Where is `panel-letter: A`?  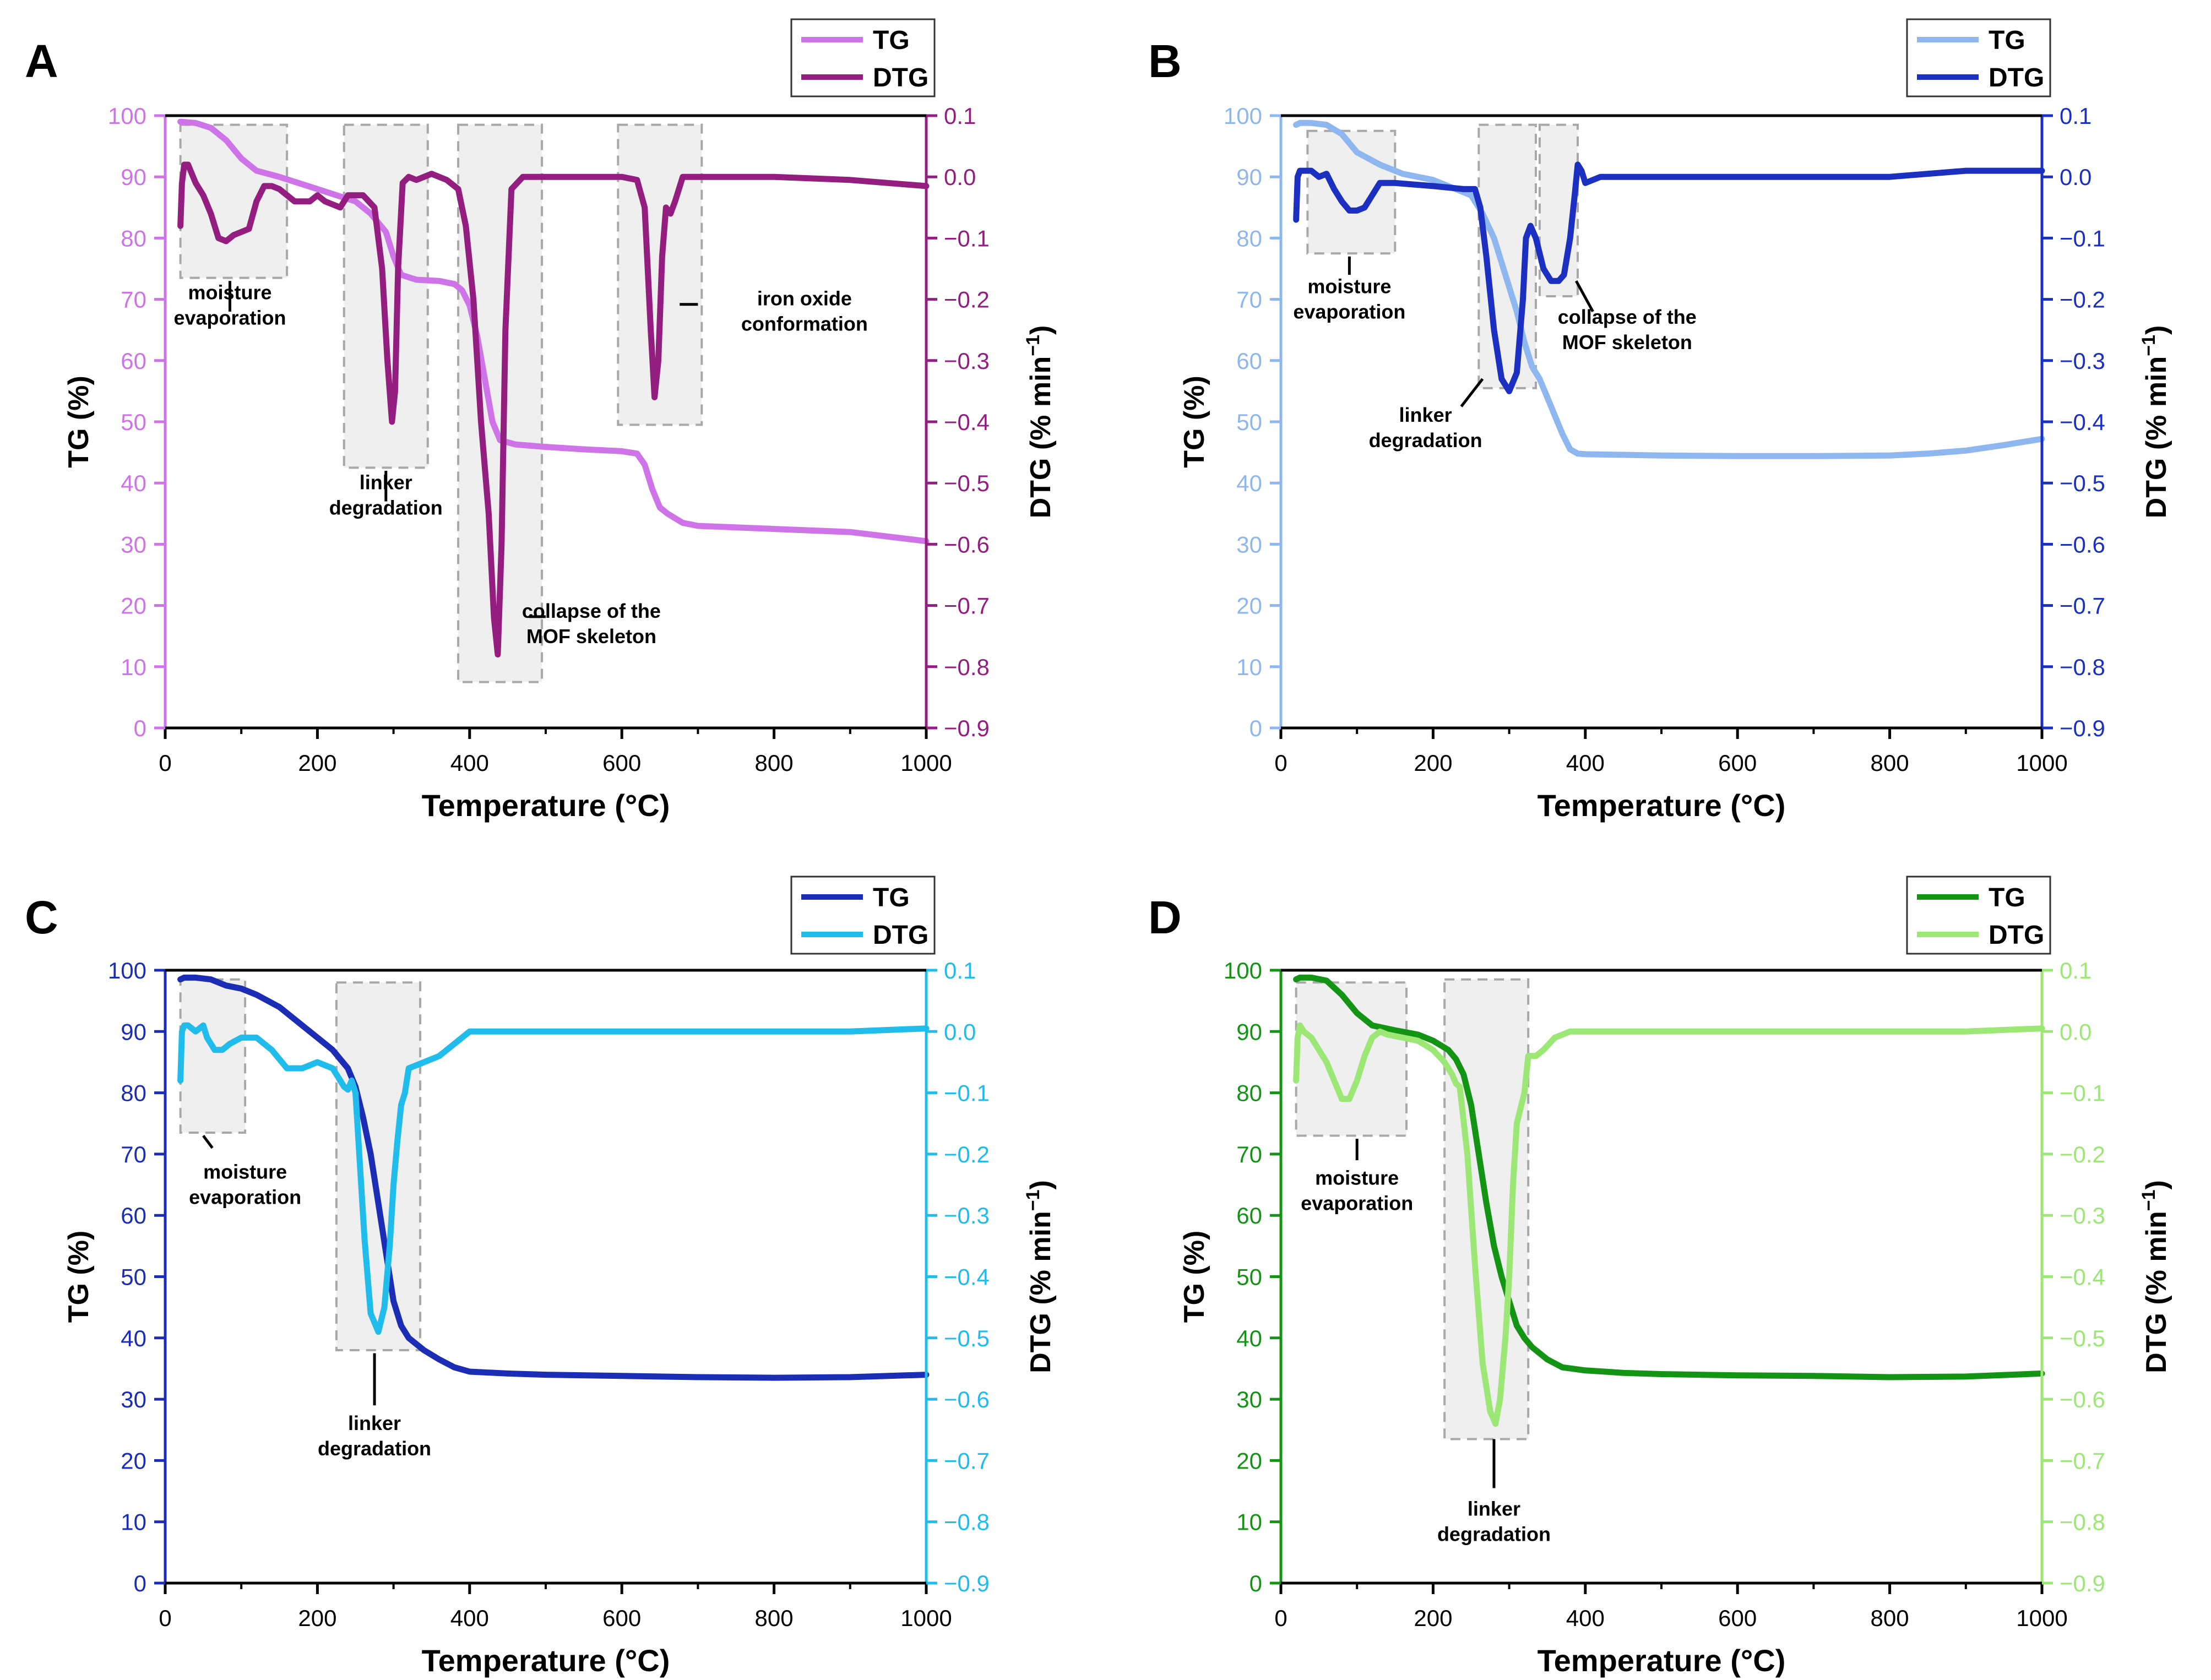
panel-letter: A is located at coordinates (41, 61).